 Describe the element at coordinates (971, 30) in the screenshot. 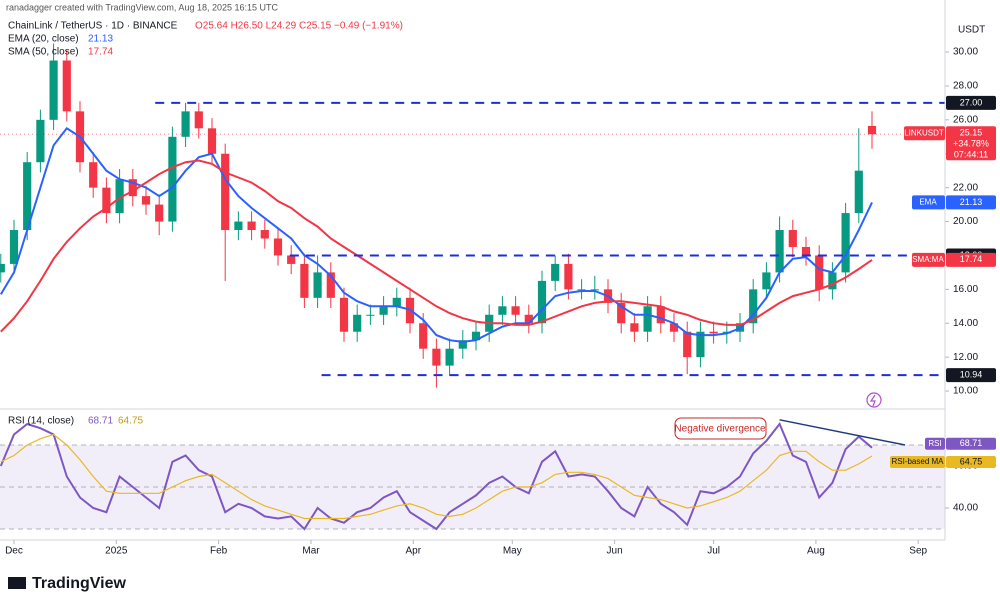

I see `currency: USDT` at that location.